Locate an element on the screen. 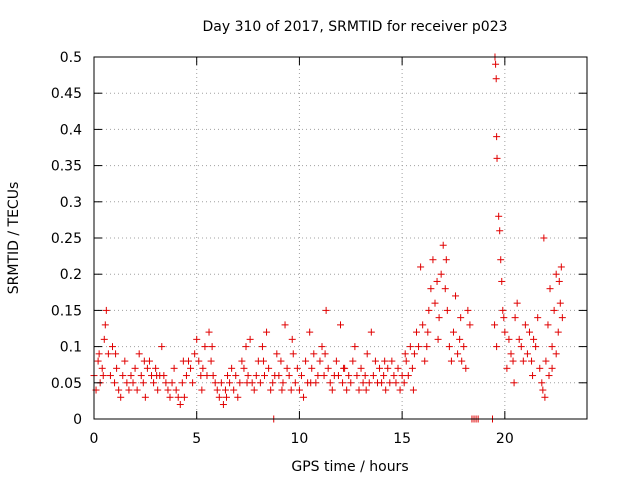 This screenshot has width=640, height=480. y-tick-labels: 0 0.05 0.1 0.15 0.2 0.25 0.3 0.35 0.4 0.45 0.5 is located at coordinates (66, 239).